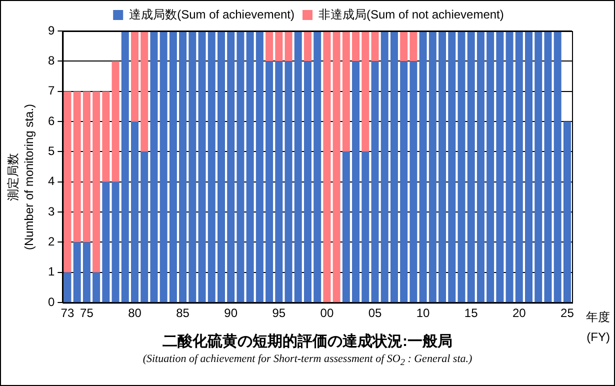 The image size is (615, 386). I want to click on y-tick-label: 0, so click(51, 301).